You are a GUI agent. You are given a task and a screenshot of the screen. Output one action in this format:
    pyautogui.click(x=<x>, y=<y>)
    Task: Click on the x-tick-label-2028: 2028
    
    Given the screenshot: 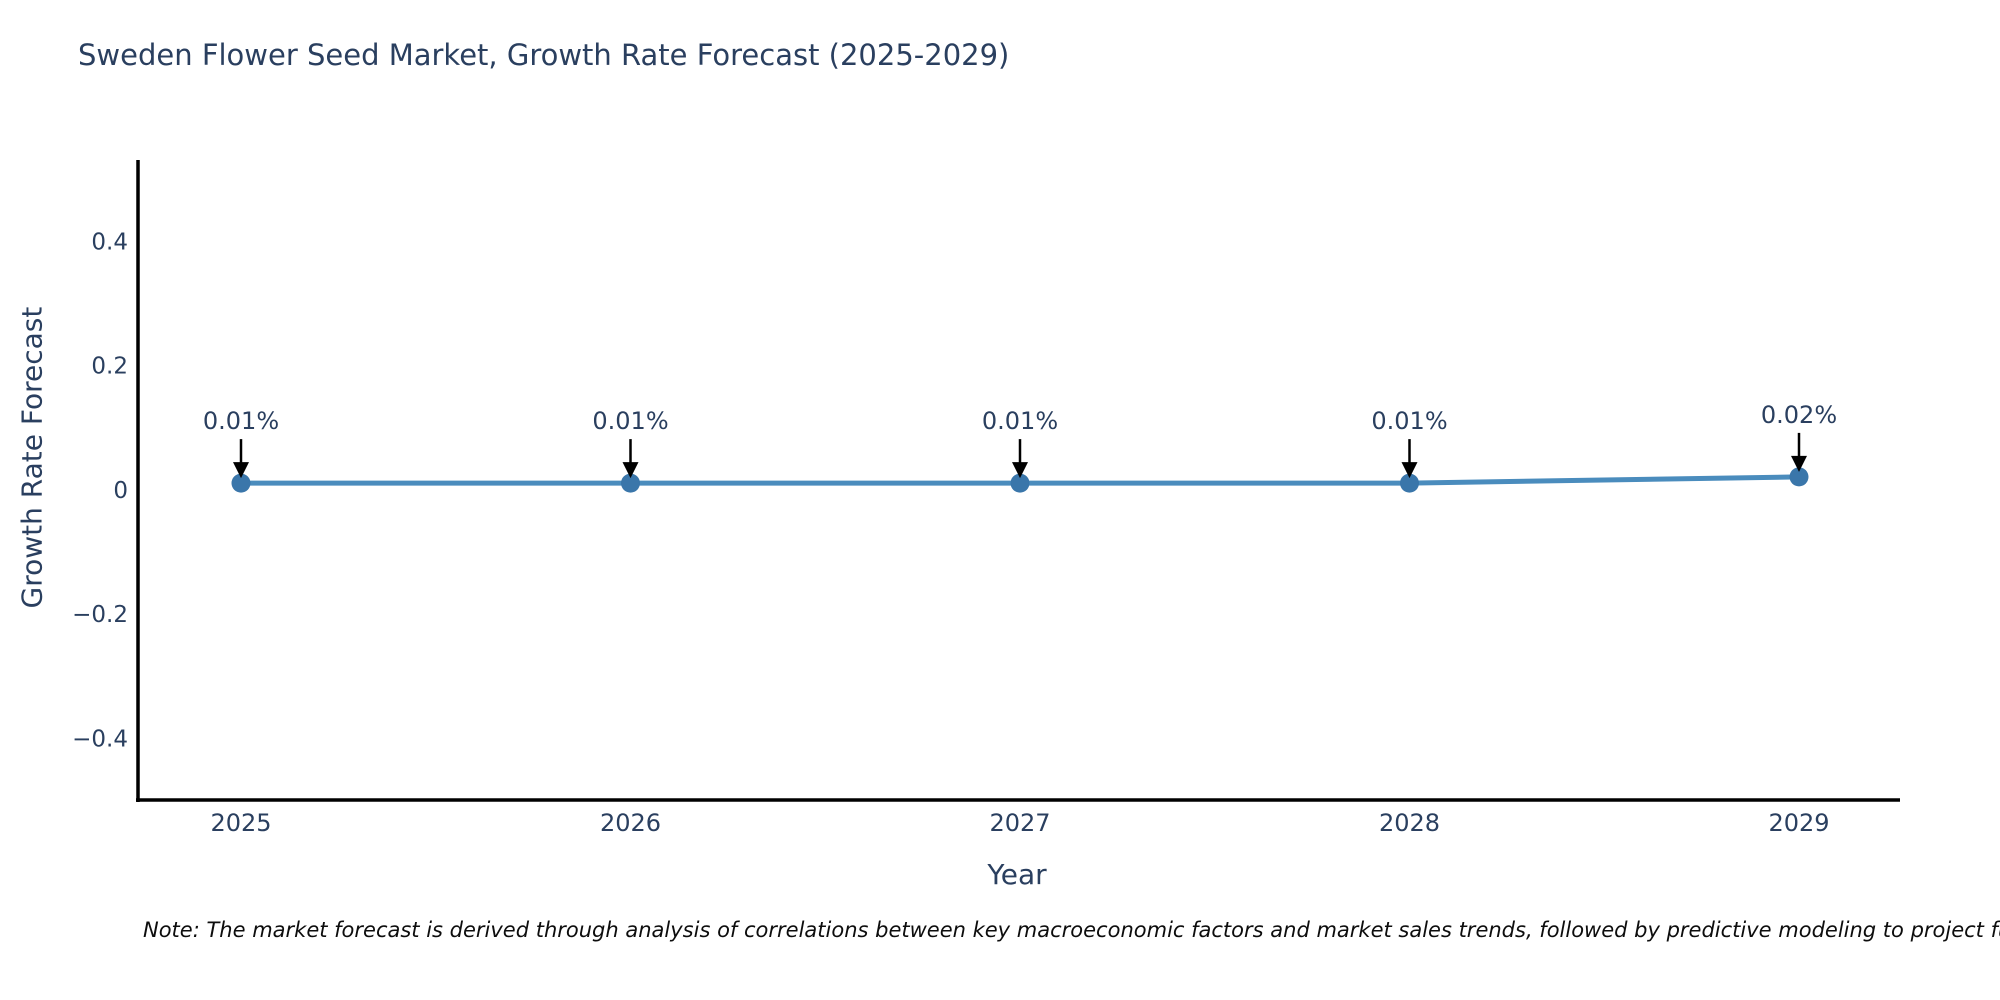 What is the action you would take?
    pyautogui.click(x=1409, y=823)
    